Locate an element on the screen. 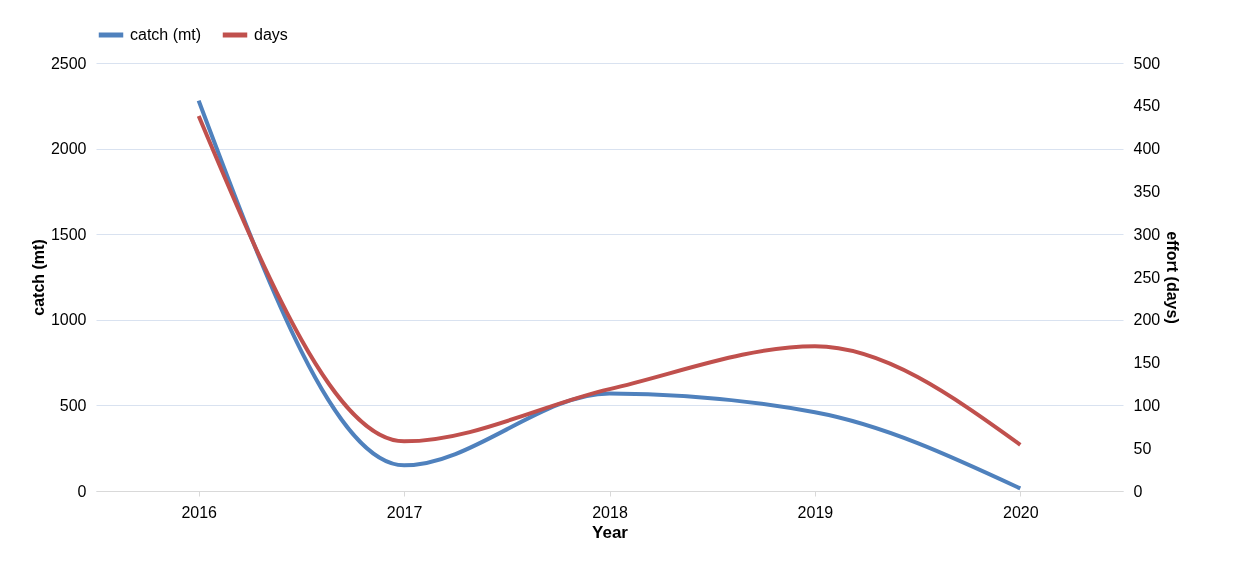 Image resolution: width=1257 pixels, height=581 pixels. legend-label: days is located at coordinates (271, 34).